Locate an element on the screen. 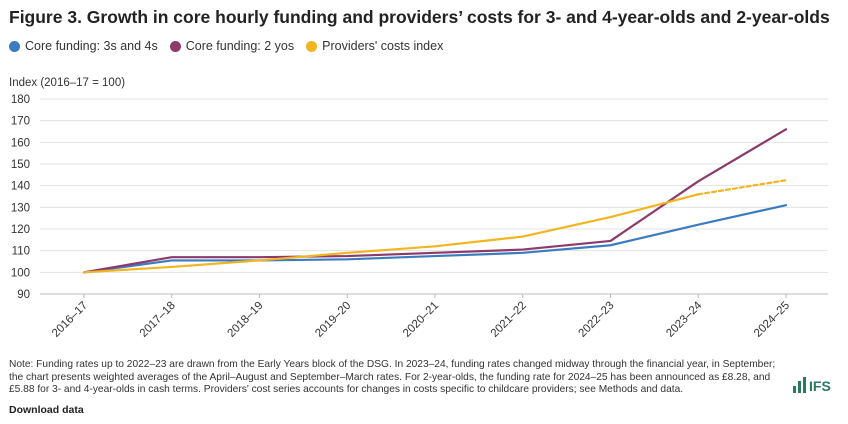  legend-item-core-funding-3s-4s: Core funding: 3s and 4s is located at coordinates (83, 46).